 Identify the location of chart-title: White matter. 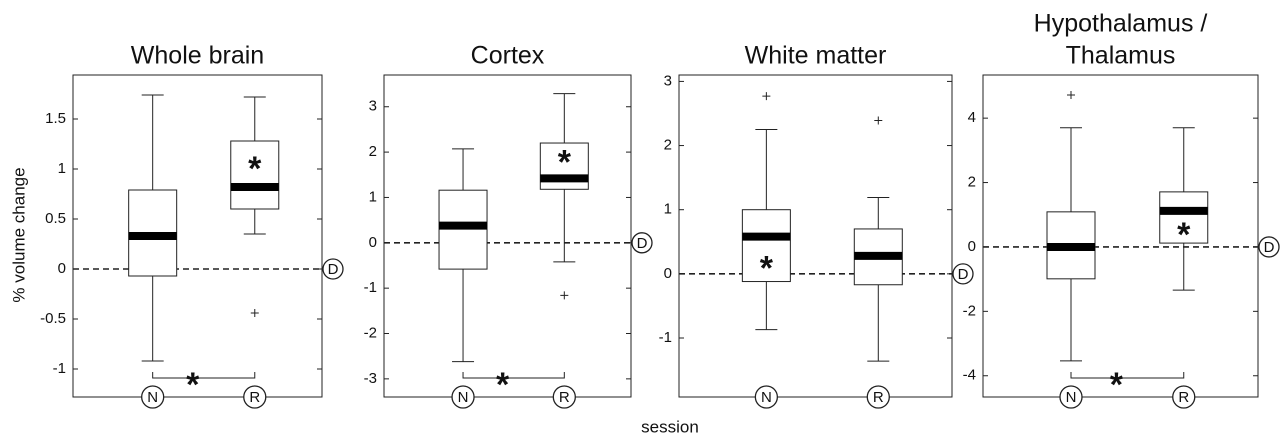
(816, 56).